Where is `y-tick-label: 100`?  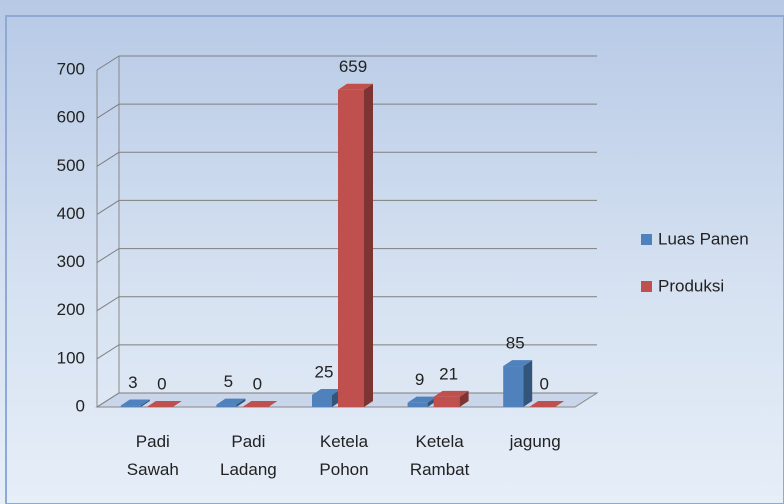
y-tick-label: 100 is located at coordinates (71, 357).